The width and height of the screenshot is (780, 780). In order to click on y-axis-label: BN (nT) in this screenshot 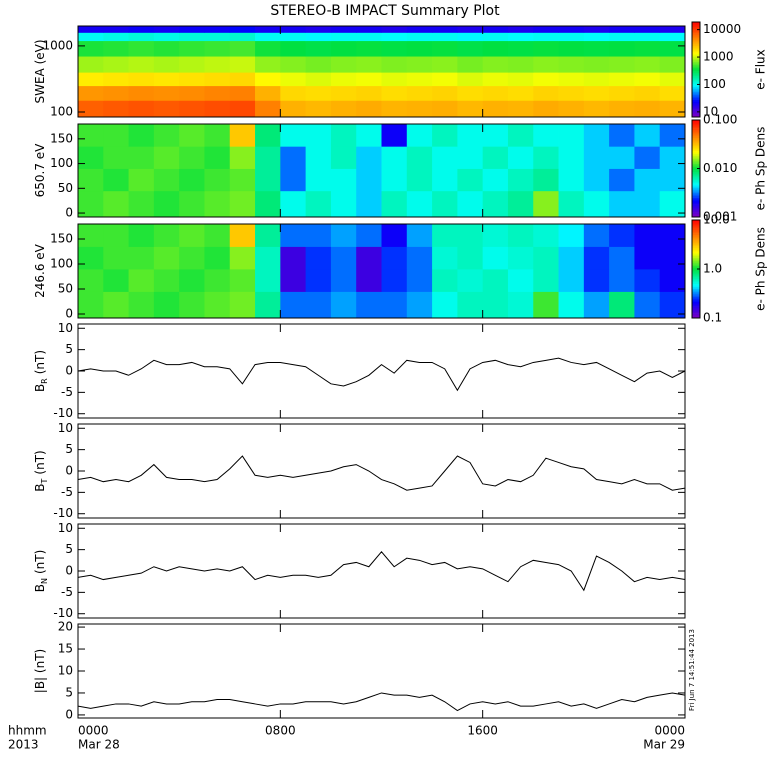, I will do `click(41, 571)`.